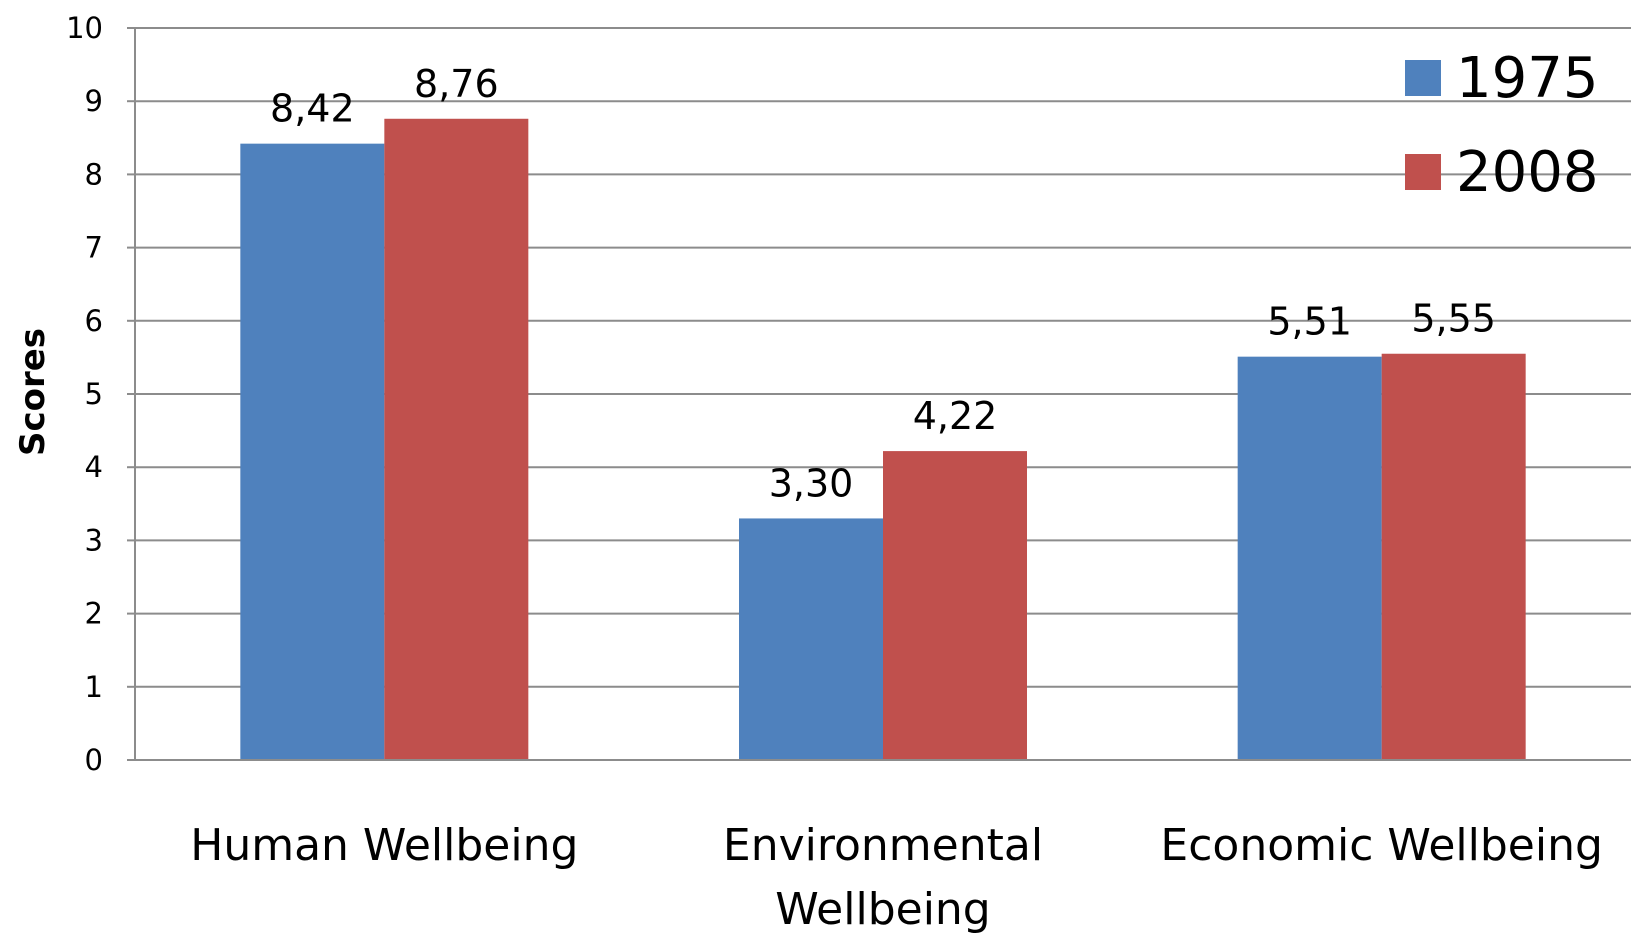 This screenshot has width=1631, height=933. I want to click on data-label: 5,55, so click(1453, 319).